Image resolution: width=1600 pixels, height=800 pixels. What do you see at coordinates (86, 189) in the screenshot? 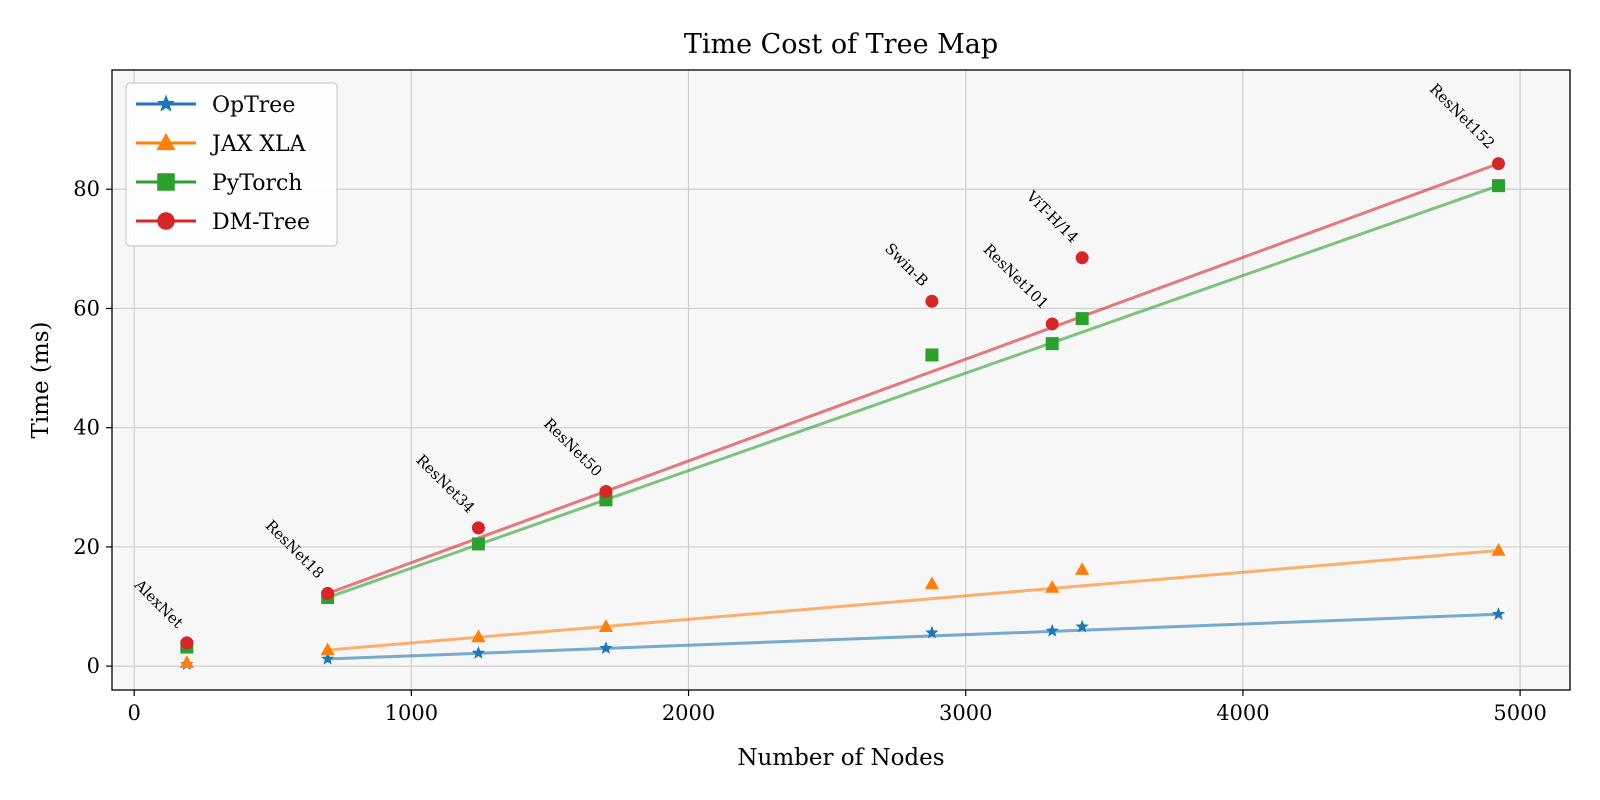
I see `y-tick-label: 80` at bounding box center [86, 189].